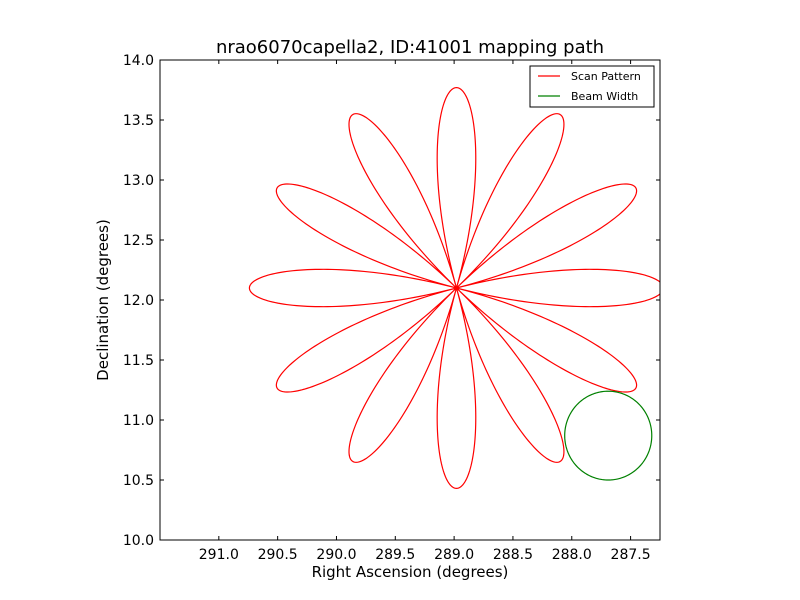 The width and height of the screenshot is (800, 600). I want to click on x-tick-label: 291.0, so click(219, 555).